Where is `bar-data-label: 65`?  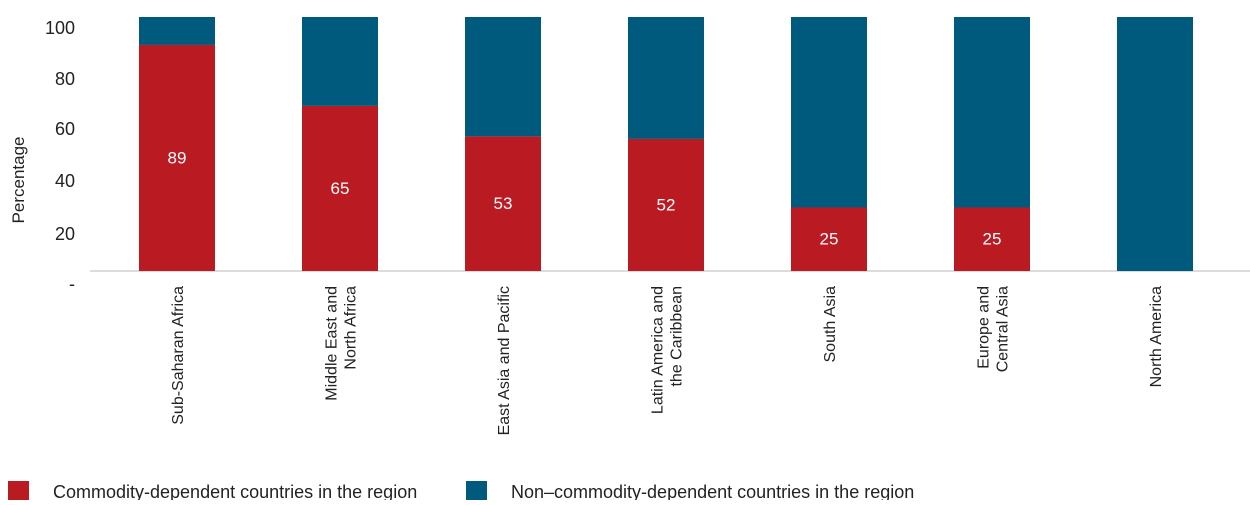
bar-data-label: 65 is located at coordinates (340, 188).